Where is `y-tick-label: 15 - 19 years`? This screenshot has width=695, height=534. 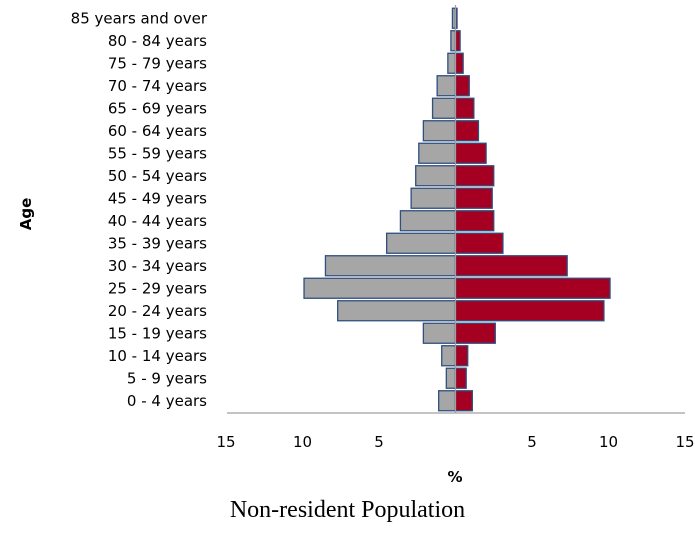 y-tick-label: 15 - 19 years is located at coordinates (157, 333).